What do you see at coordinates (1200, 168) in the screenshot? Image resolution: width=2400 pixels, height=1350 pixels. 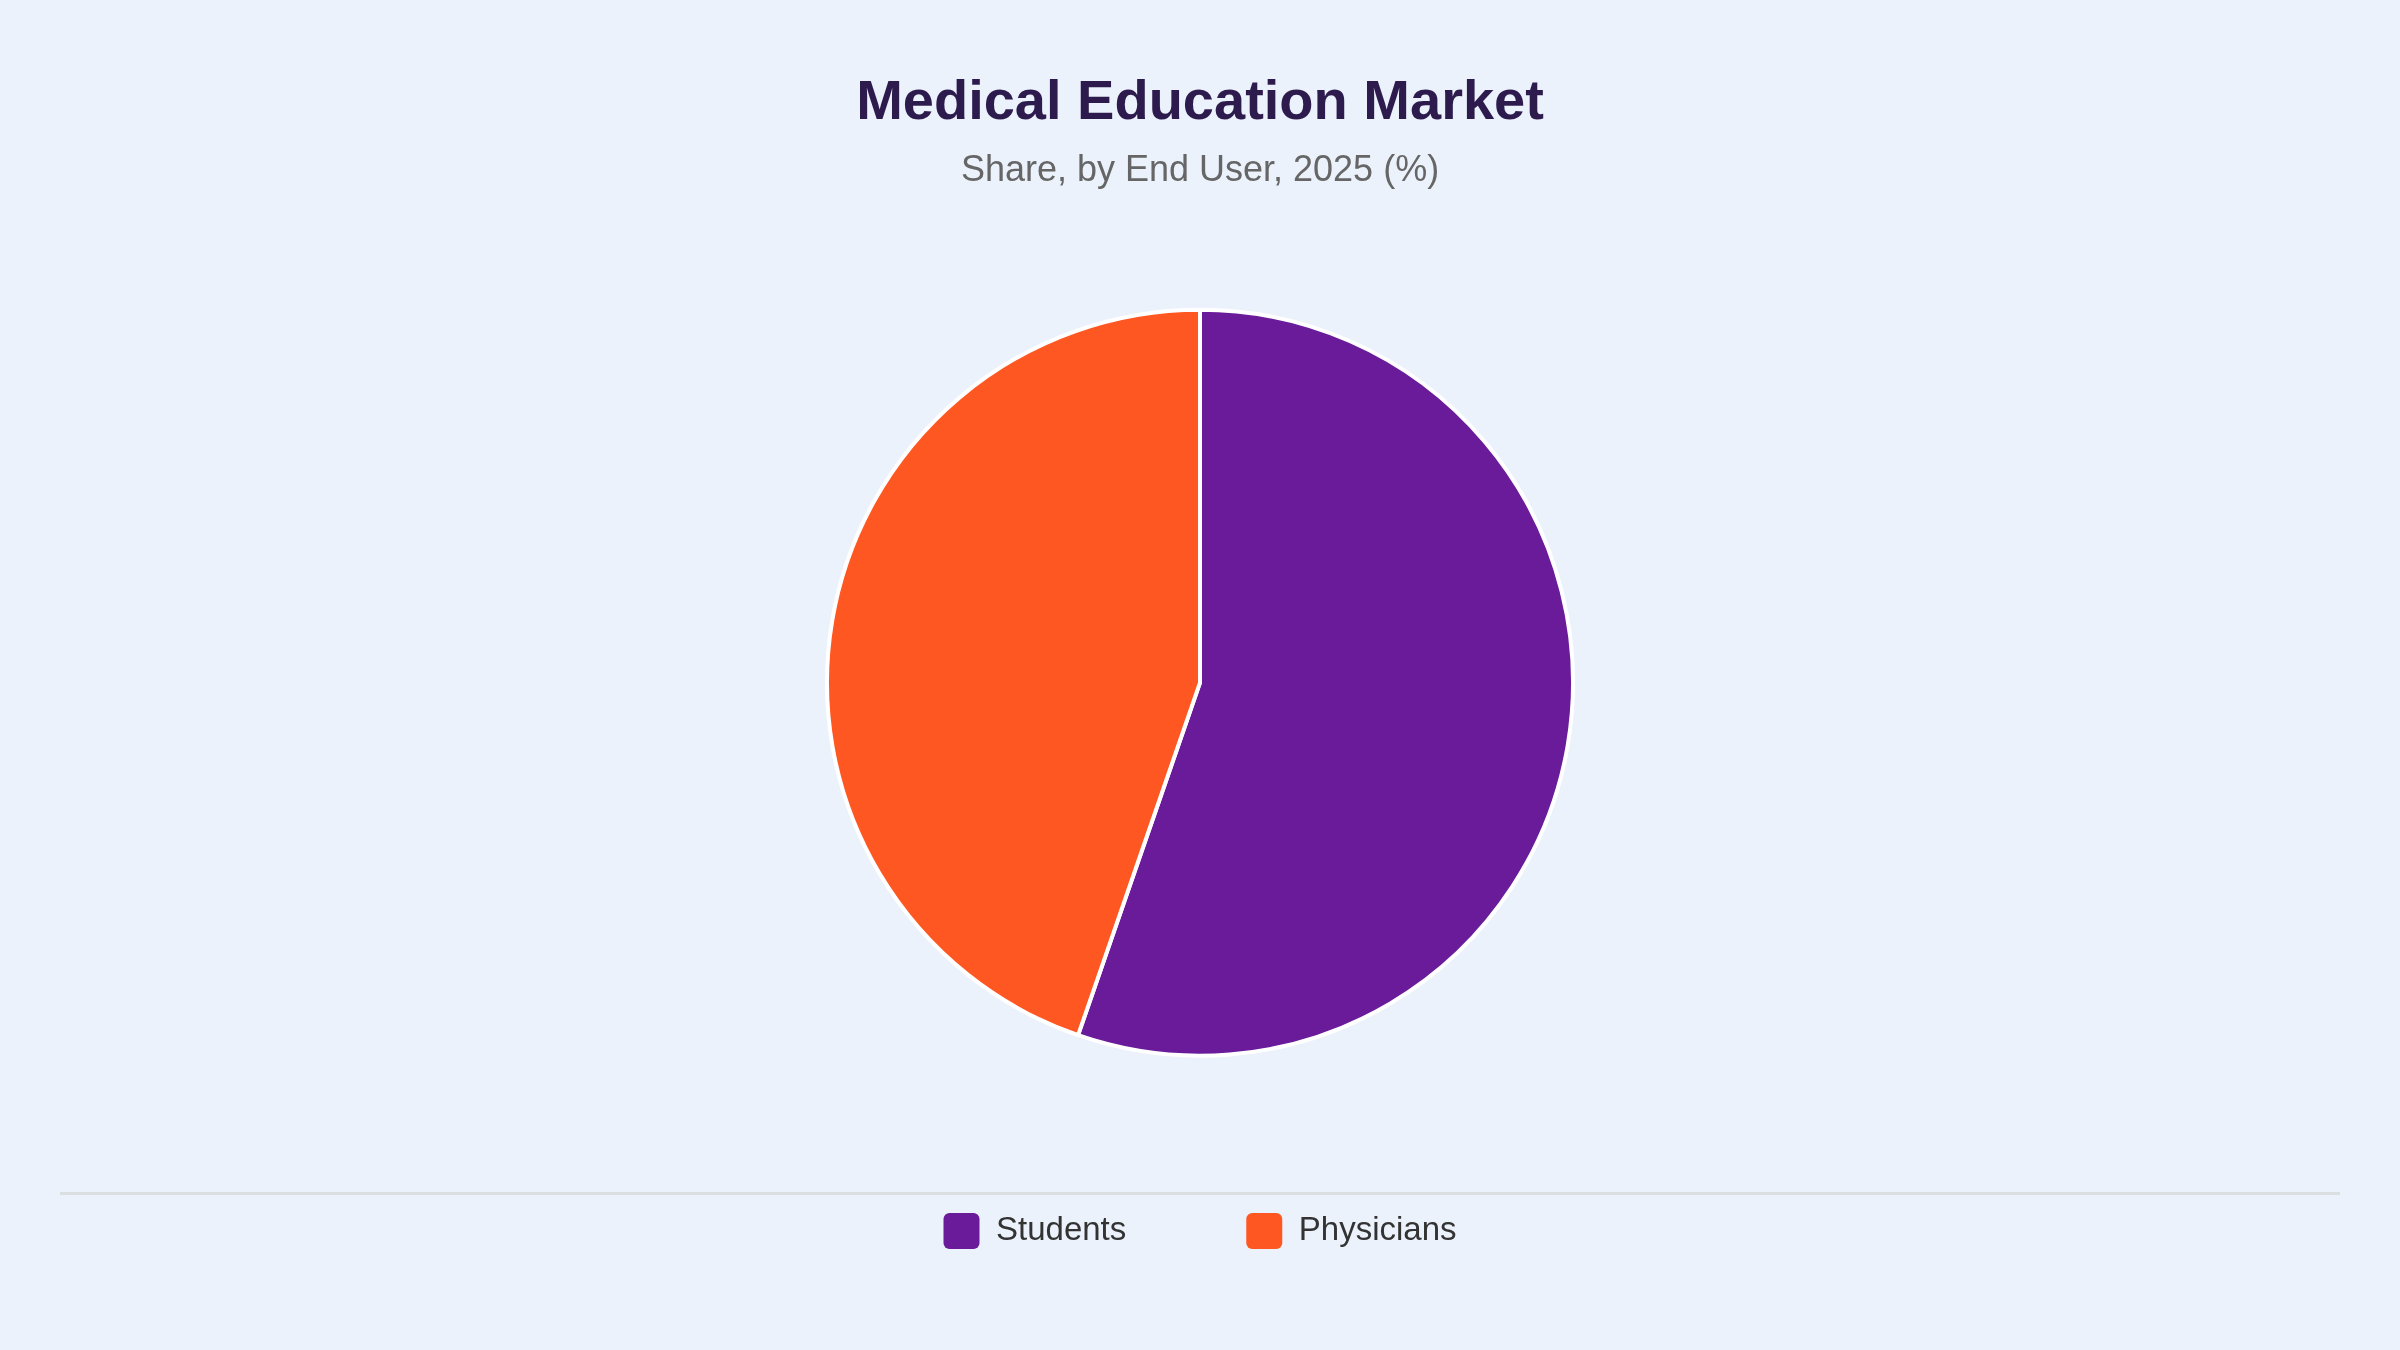 I see `chart-subtitle: Share, by End User, 2025 (%)` at bounding box center [1200, 168].